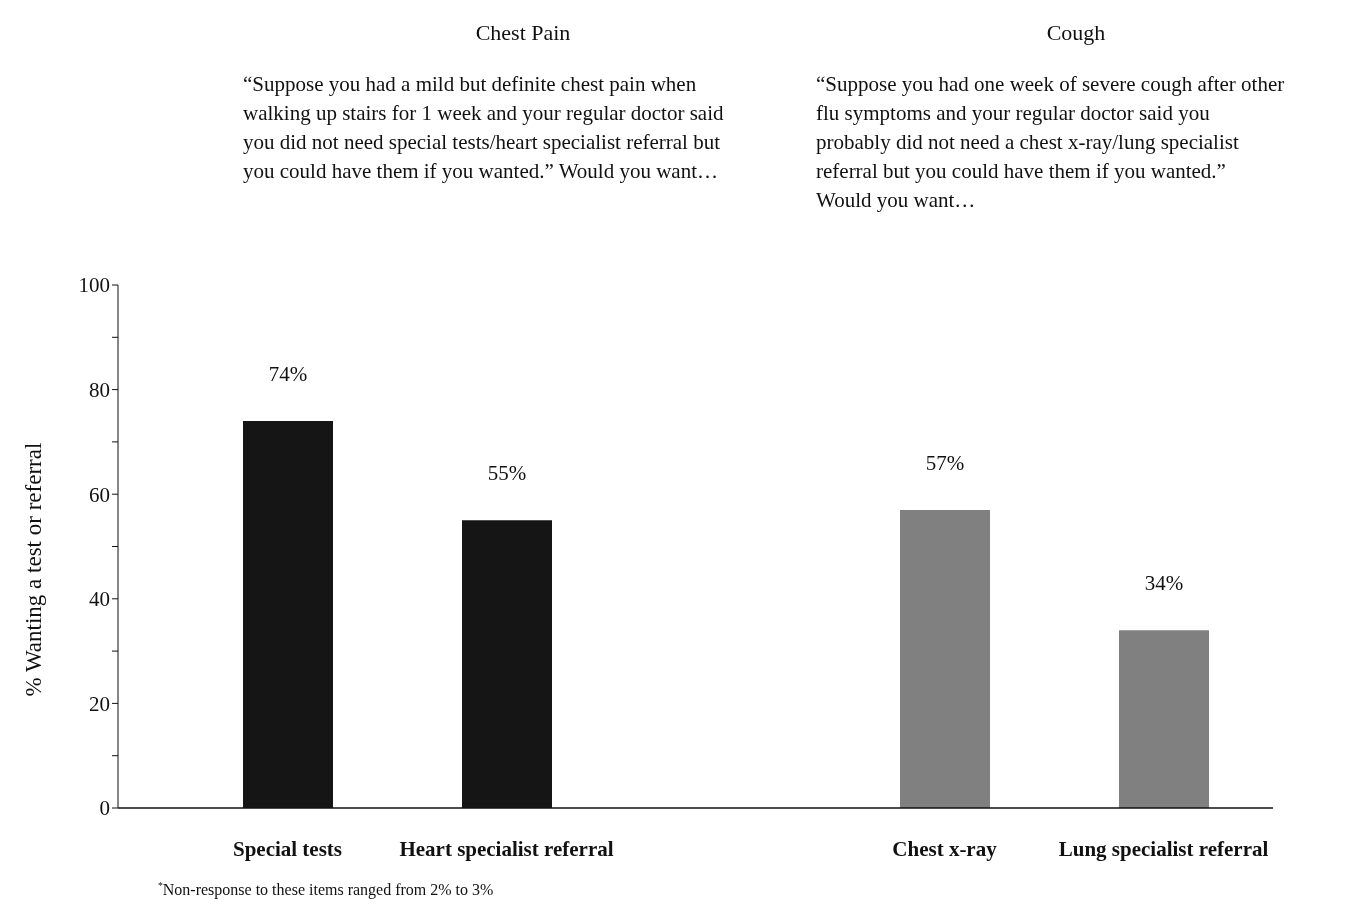 The height and width of the screenshot is (919, 1367). What do you see at coordinates (288, 373) in the screenshot?
I see `data-label: 74%` at bounding box center [288, 373].